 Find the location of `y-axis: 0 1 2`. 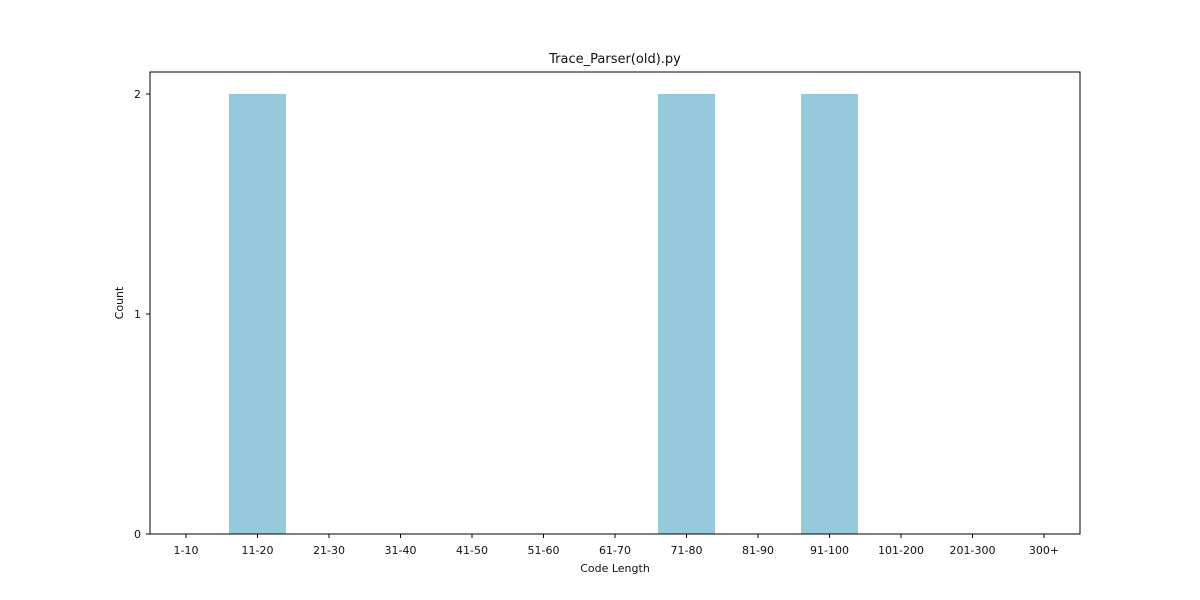

y-axis: 0 1 2 is located at coordinates (142, 314).